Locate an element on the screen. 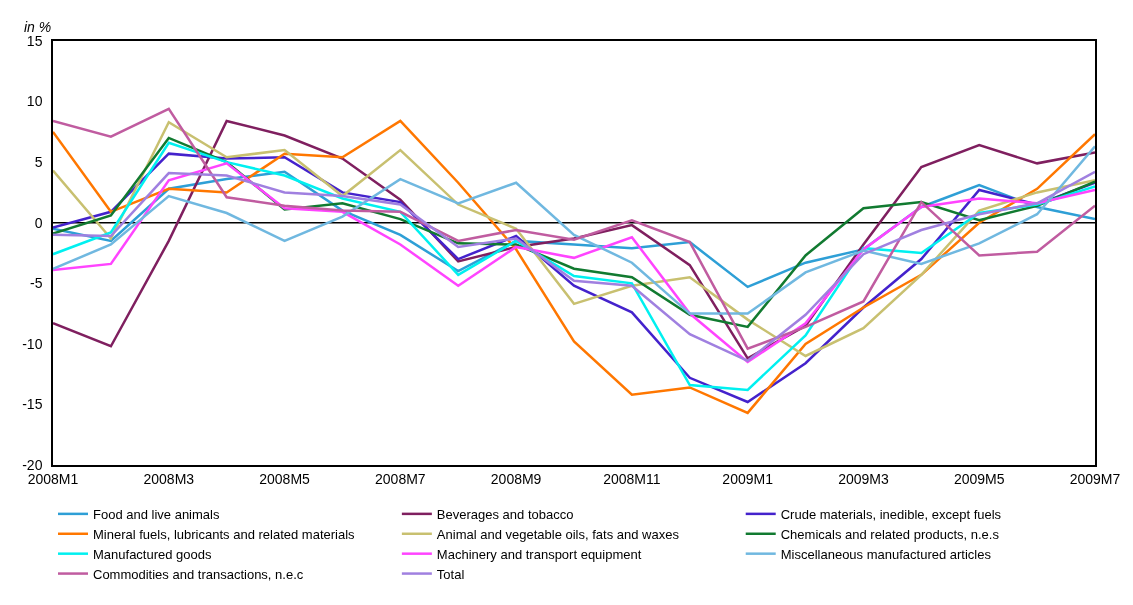 This screenshot has height=605, width=1133. x-tick-label: 2009M3 is located at coordinates (863, 478).